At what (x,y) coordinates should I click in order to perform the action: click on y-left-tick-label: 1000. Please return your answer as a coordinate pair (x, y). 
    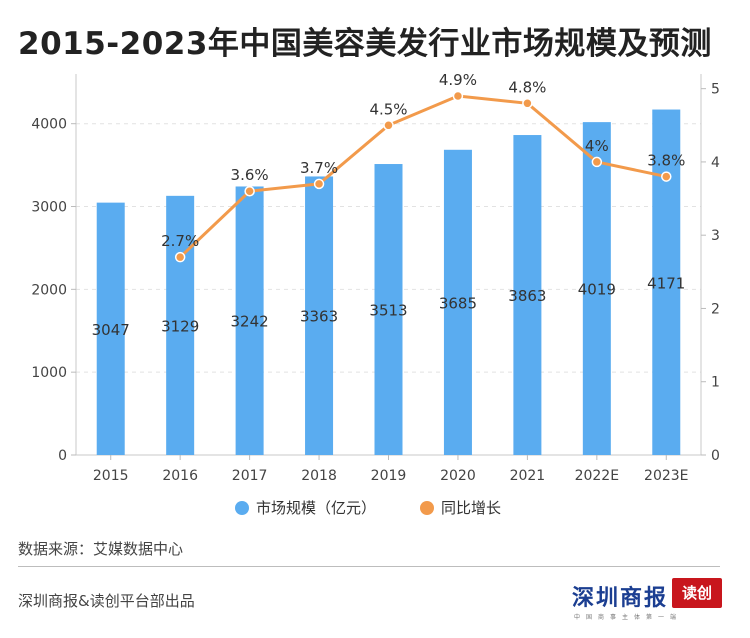
    Looking at the image, I should click on (49, 373).